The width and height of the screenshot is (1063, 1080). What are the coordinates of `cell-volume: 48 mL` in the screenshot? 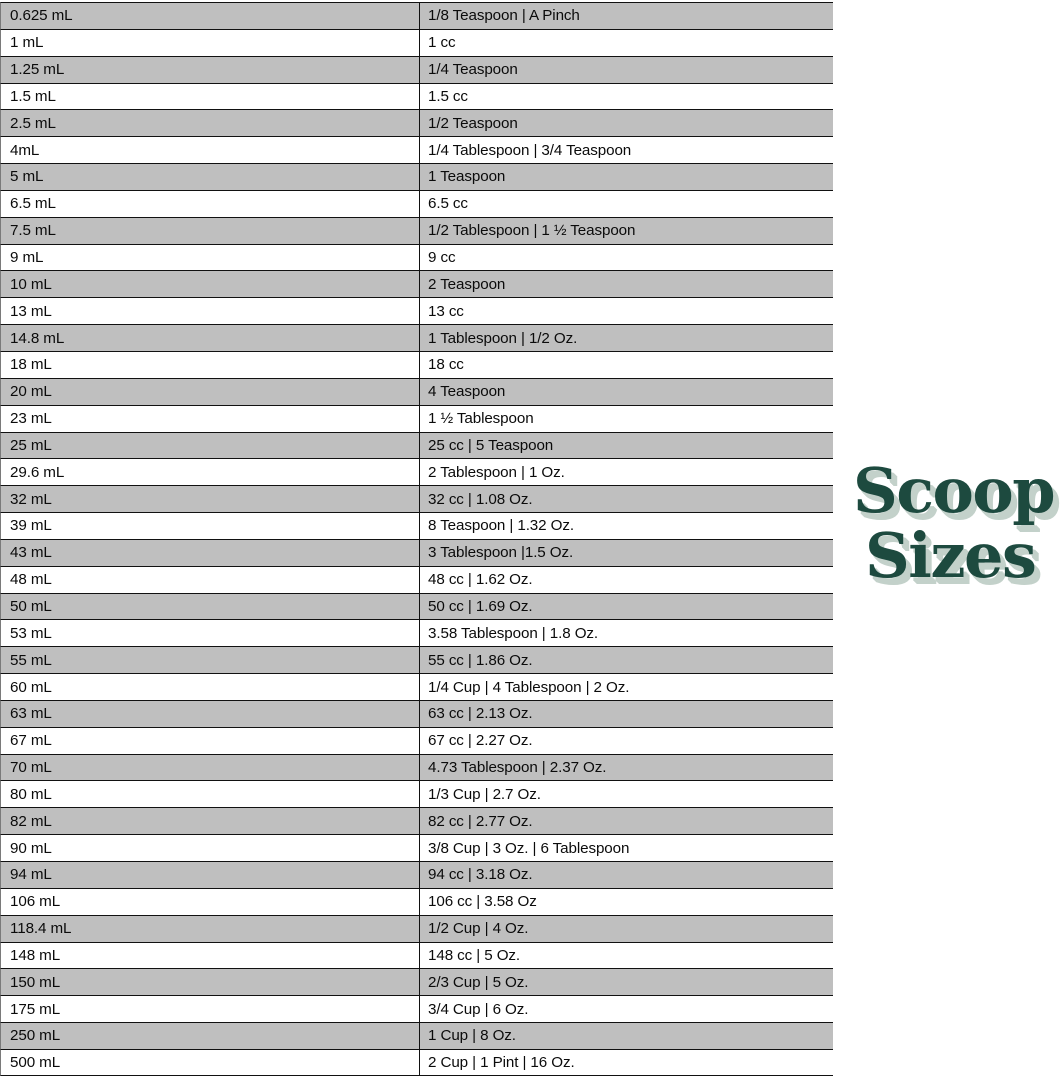 It's located at (31, 580).